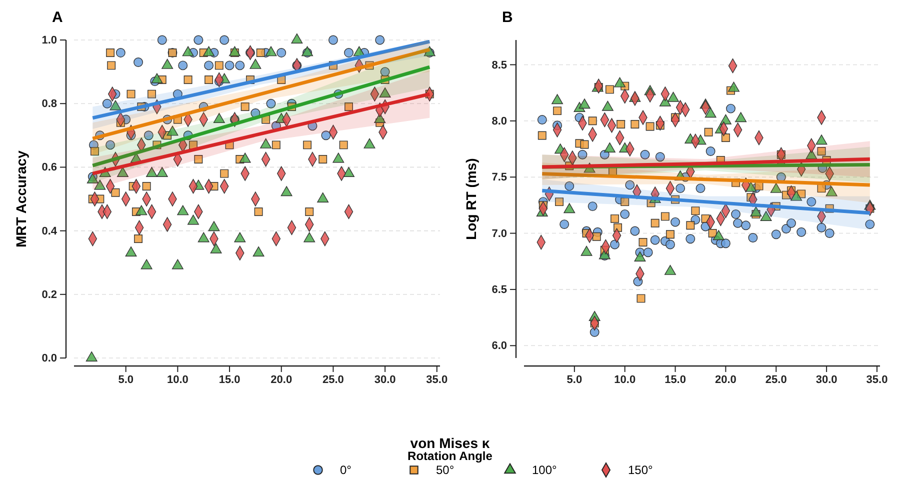 The image size is (900, 484). Describe the element at coordinates (445, 470) in the screenshot. I see `legend-label: 50°` at that location.